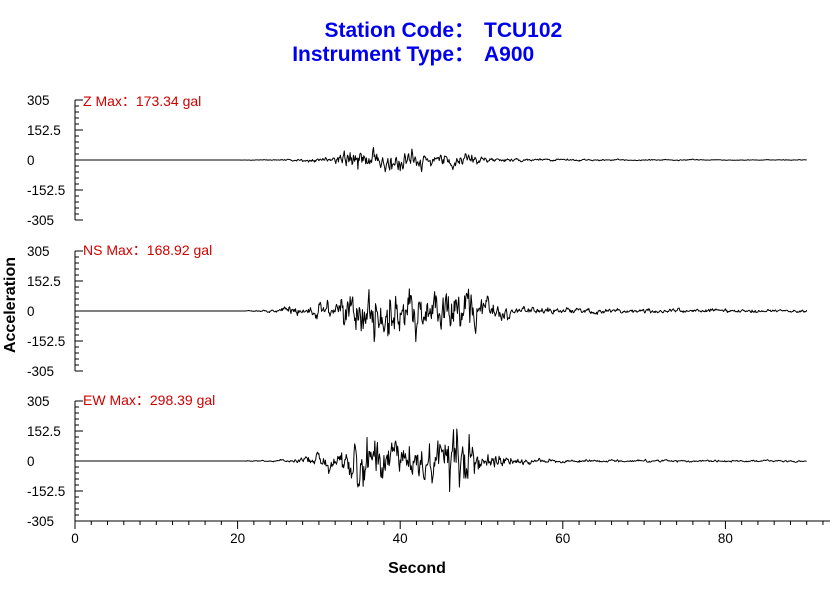  What do you see at coordinates (441, 460) in the screenshot?
I see `trace-ew` at bounding box center [441, 460].